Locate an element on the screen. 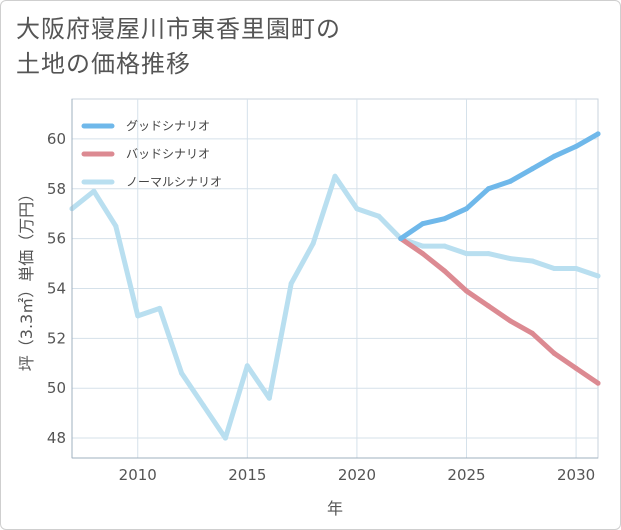 This screenshot has width=621, height=530. y-tick-label: 52 is located at coordinates (56, 338).